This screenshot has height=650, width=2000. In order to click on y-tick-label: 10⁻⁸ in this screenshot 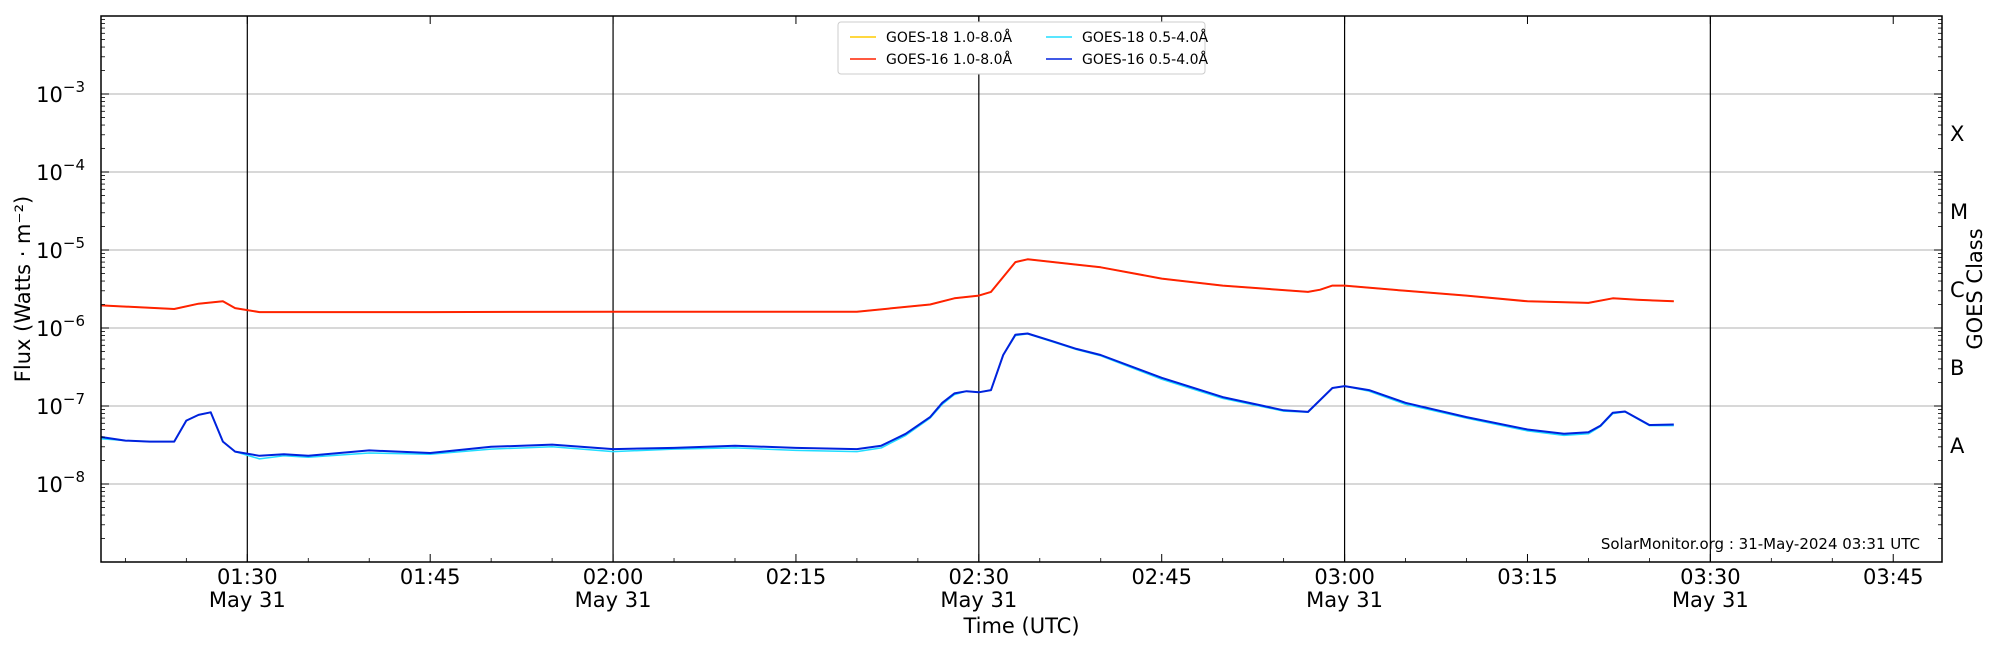, I will do `click(60, 482)`.